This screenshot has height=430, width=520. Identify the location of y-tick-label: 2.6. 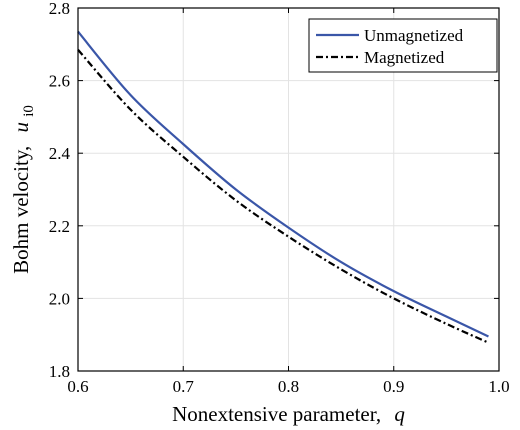
(59, 81).